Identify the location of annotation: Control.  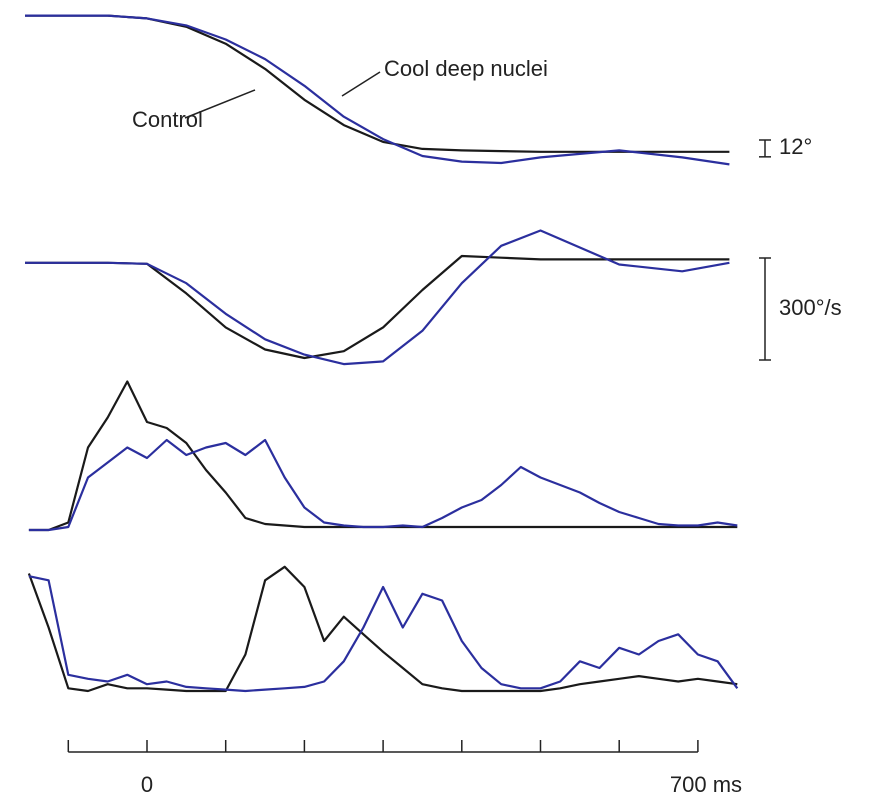
(167, 119).